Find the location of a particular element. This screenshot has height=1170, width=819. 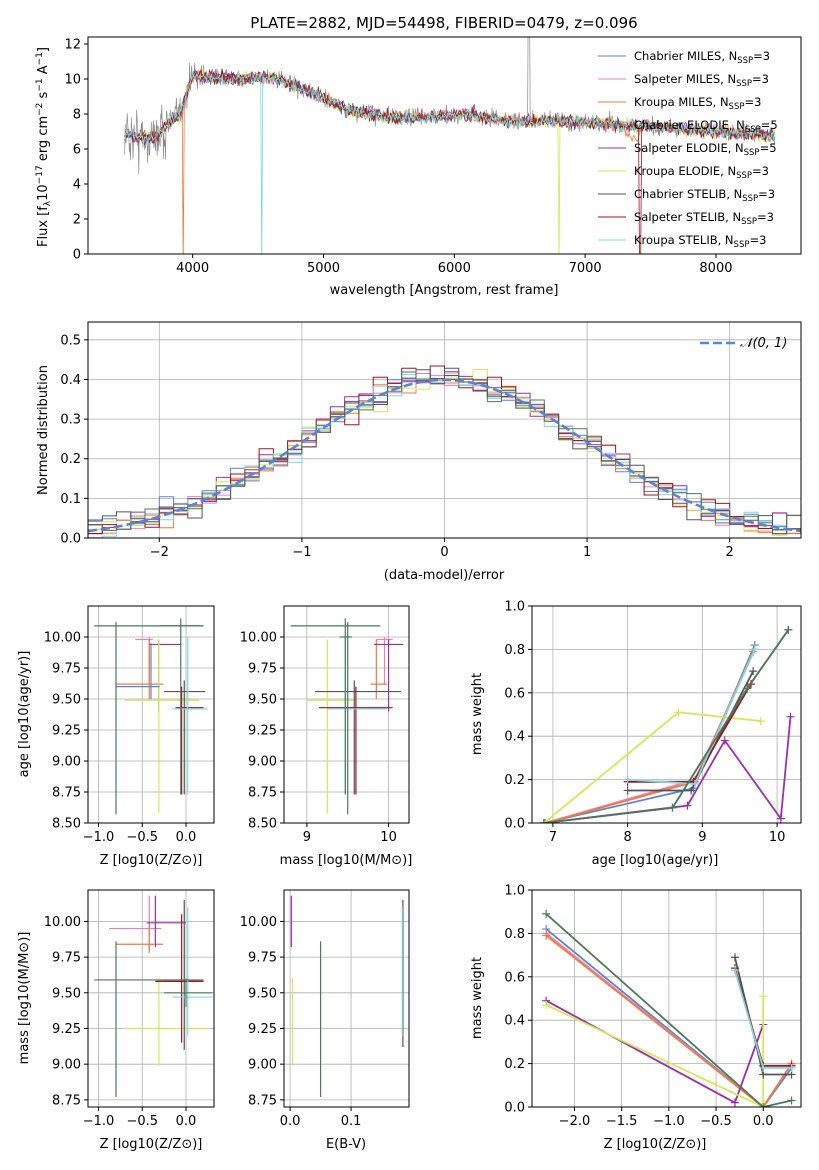

x-tick-label: −1.0 is located at coordinates (669, 1121).